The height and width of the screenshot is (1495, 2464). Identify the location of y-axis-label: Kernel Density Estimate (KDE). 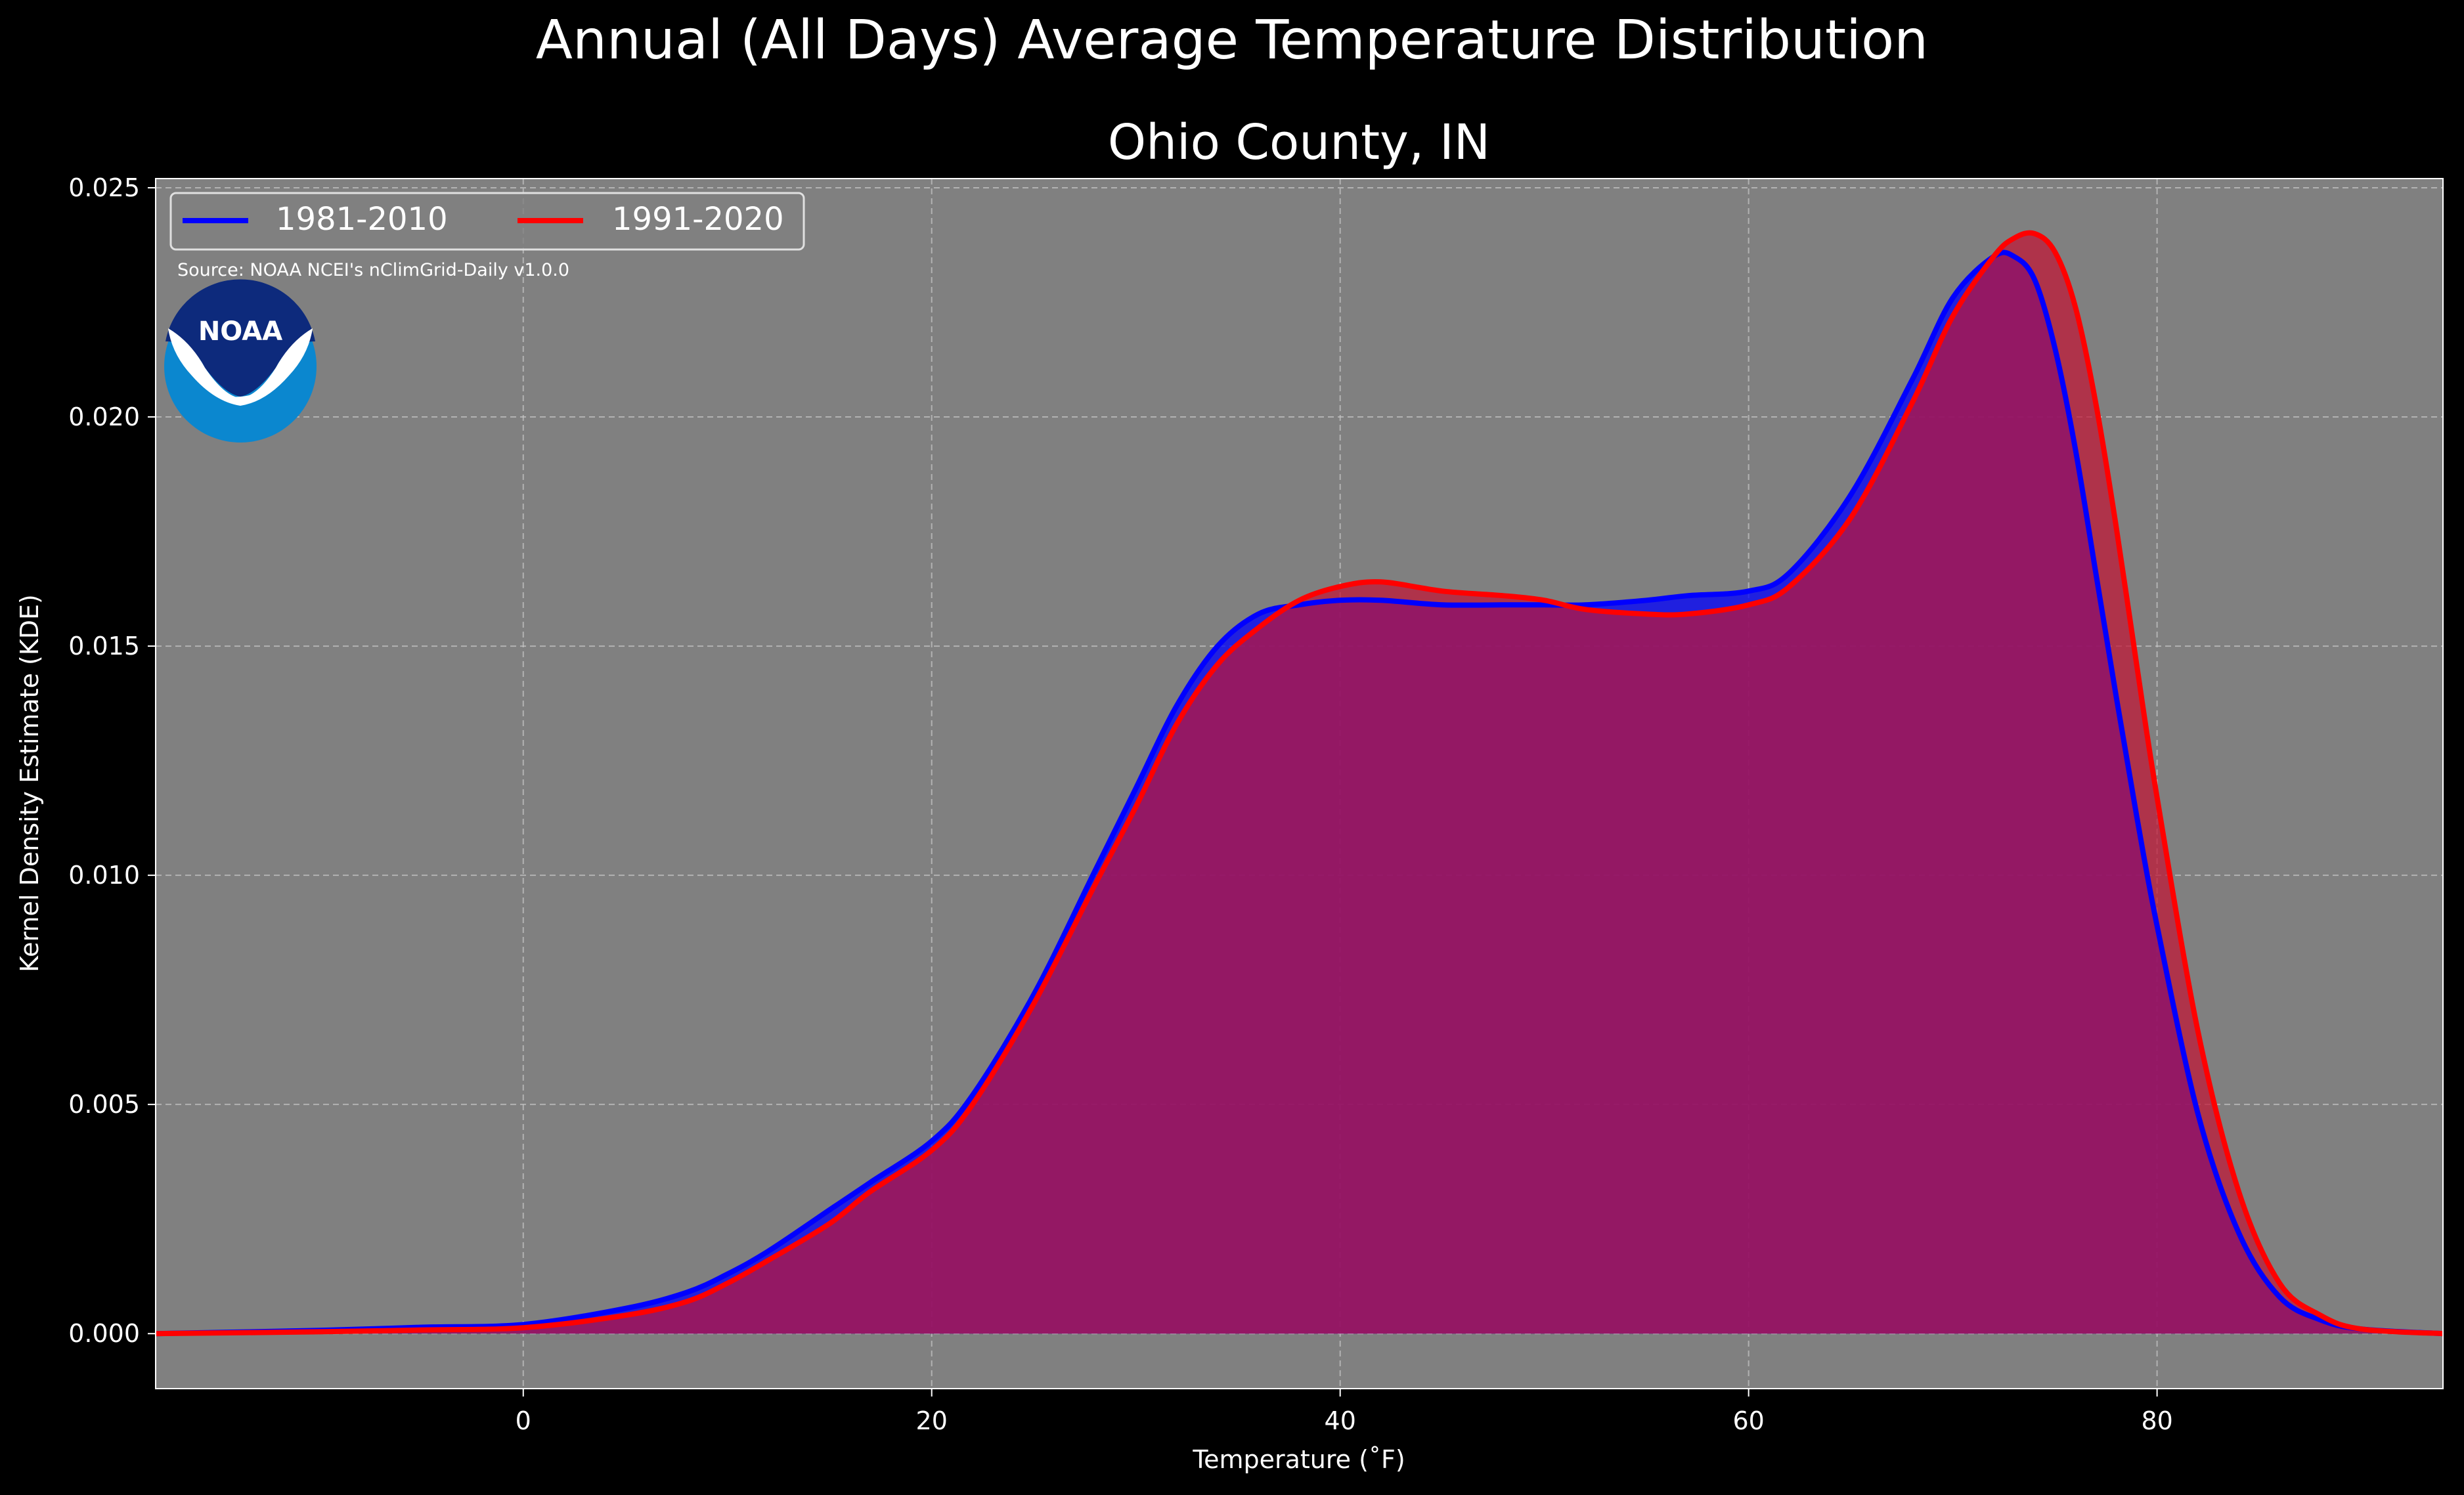
(29, 783).